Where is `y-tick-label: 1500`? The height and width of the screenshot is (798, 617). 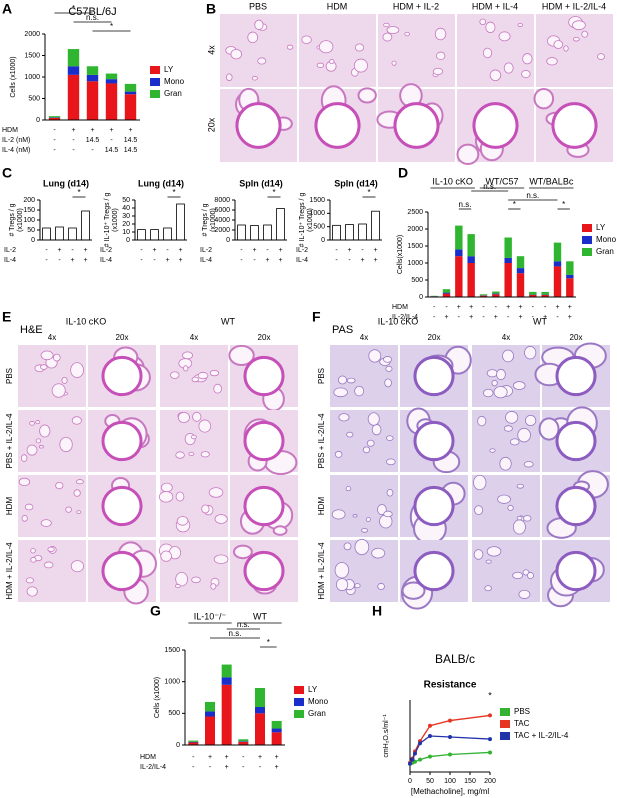 y-tick-label: 1500 is located at coordinates (415, 246).